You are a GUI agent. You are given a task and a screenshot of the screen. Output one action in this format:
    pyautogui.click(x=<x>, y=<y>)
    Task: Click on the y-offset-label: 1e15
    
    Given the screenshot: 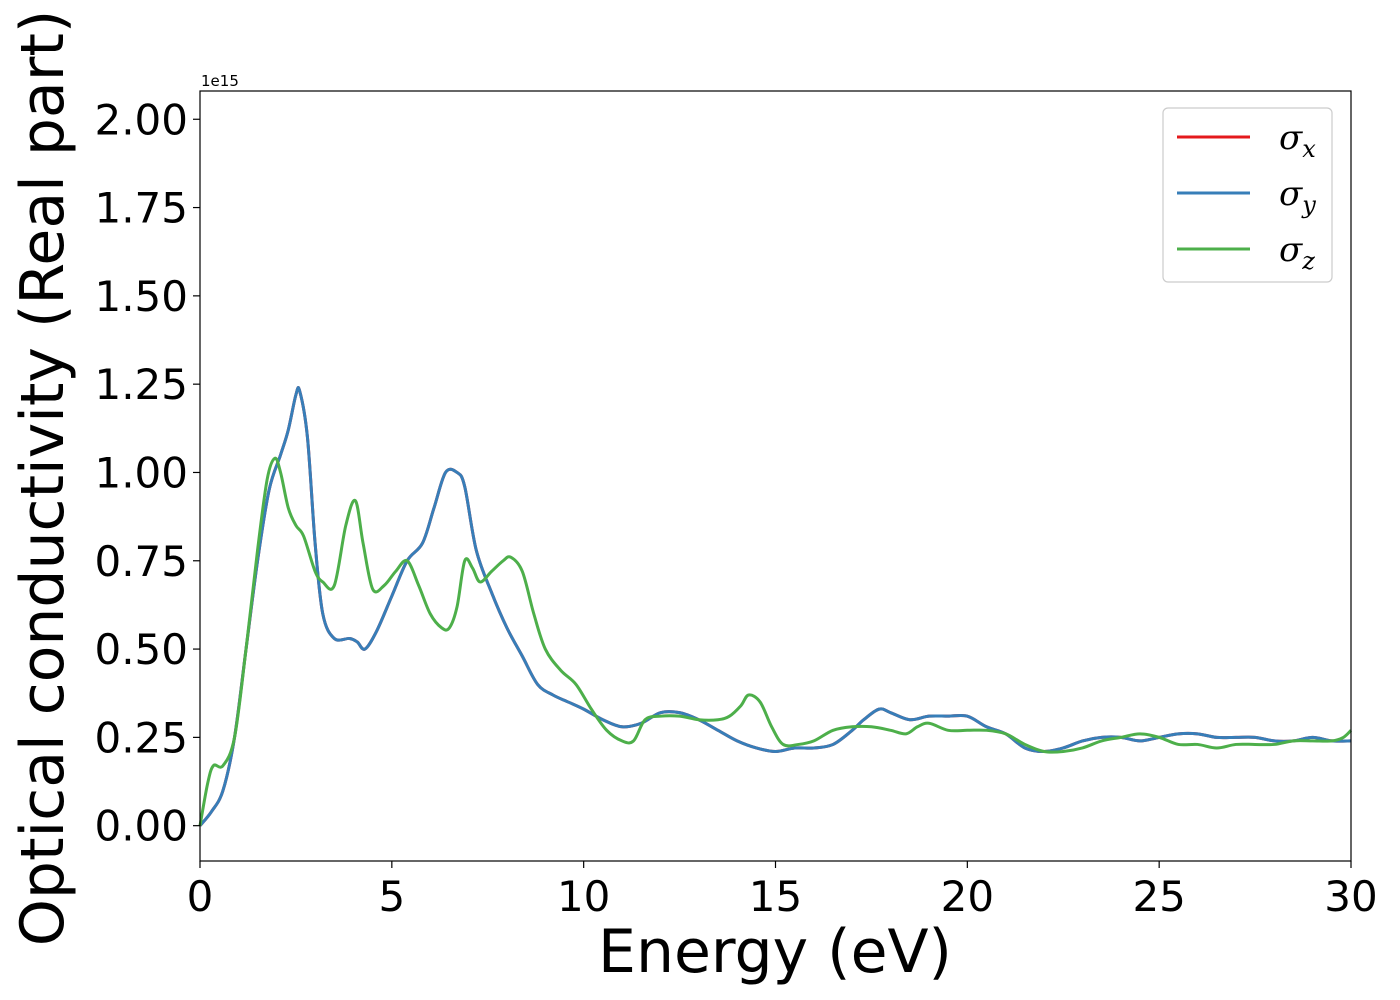 What is the action you would take?
    pyautogui.click(x=220, y=81)
    